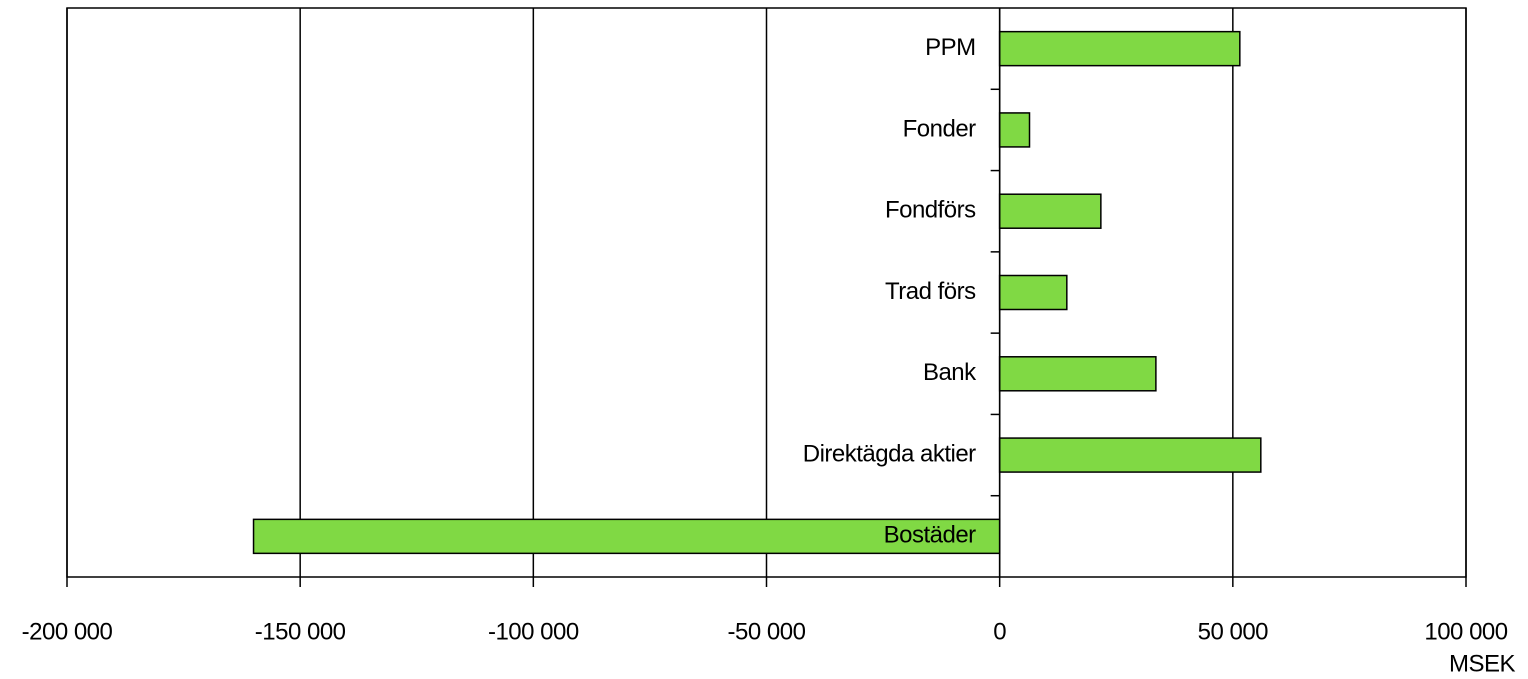 The height and width of the screenshot is (679, 1528). What do you see at coordinates (1465, 631) in the screenshot?
I see `x-tick-label: 100 000` at bounding box center [1465, 631].